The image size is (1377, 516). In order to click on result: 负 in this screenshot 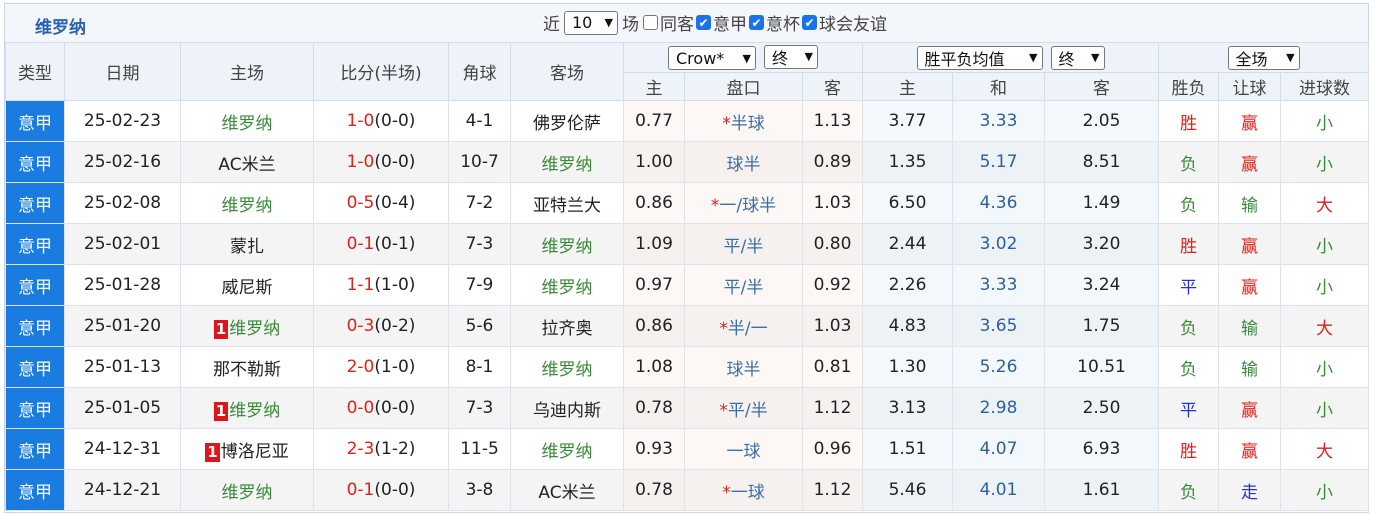, I will do `click(1189, 203)`.